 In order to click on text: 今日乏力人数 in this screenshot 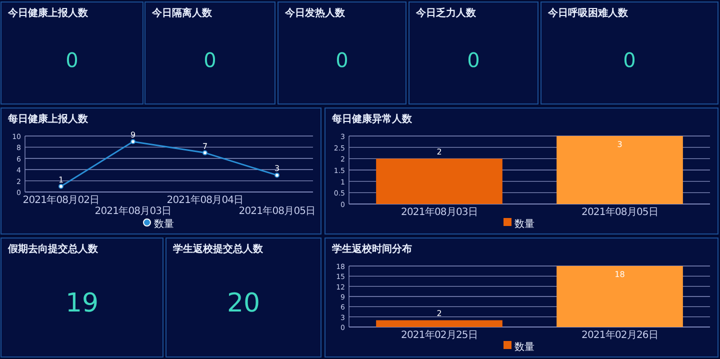, I will do `click(446, 13)`.